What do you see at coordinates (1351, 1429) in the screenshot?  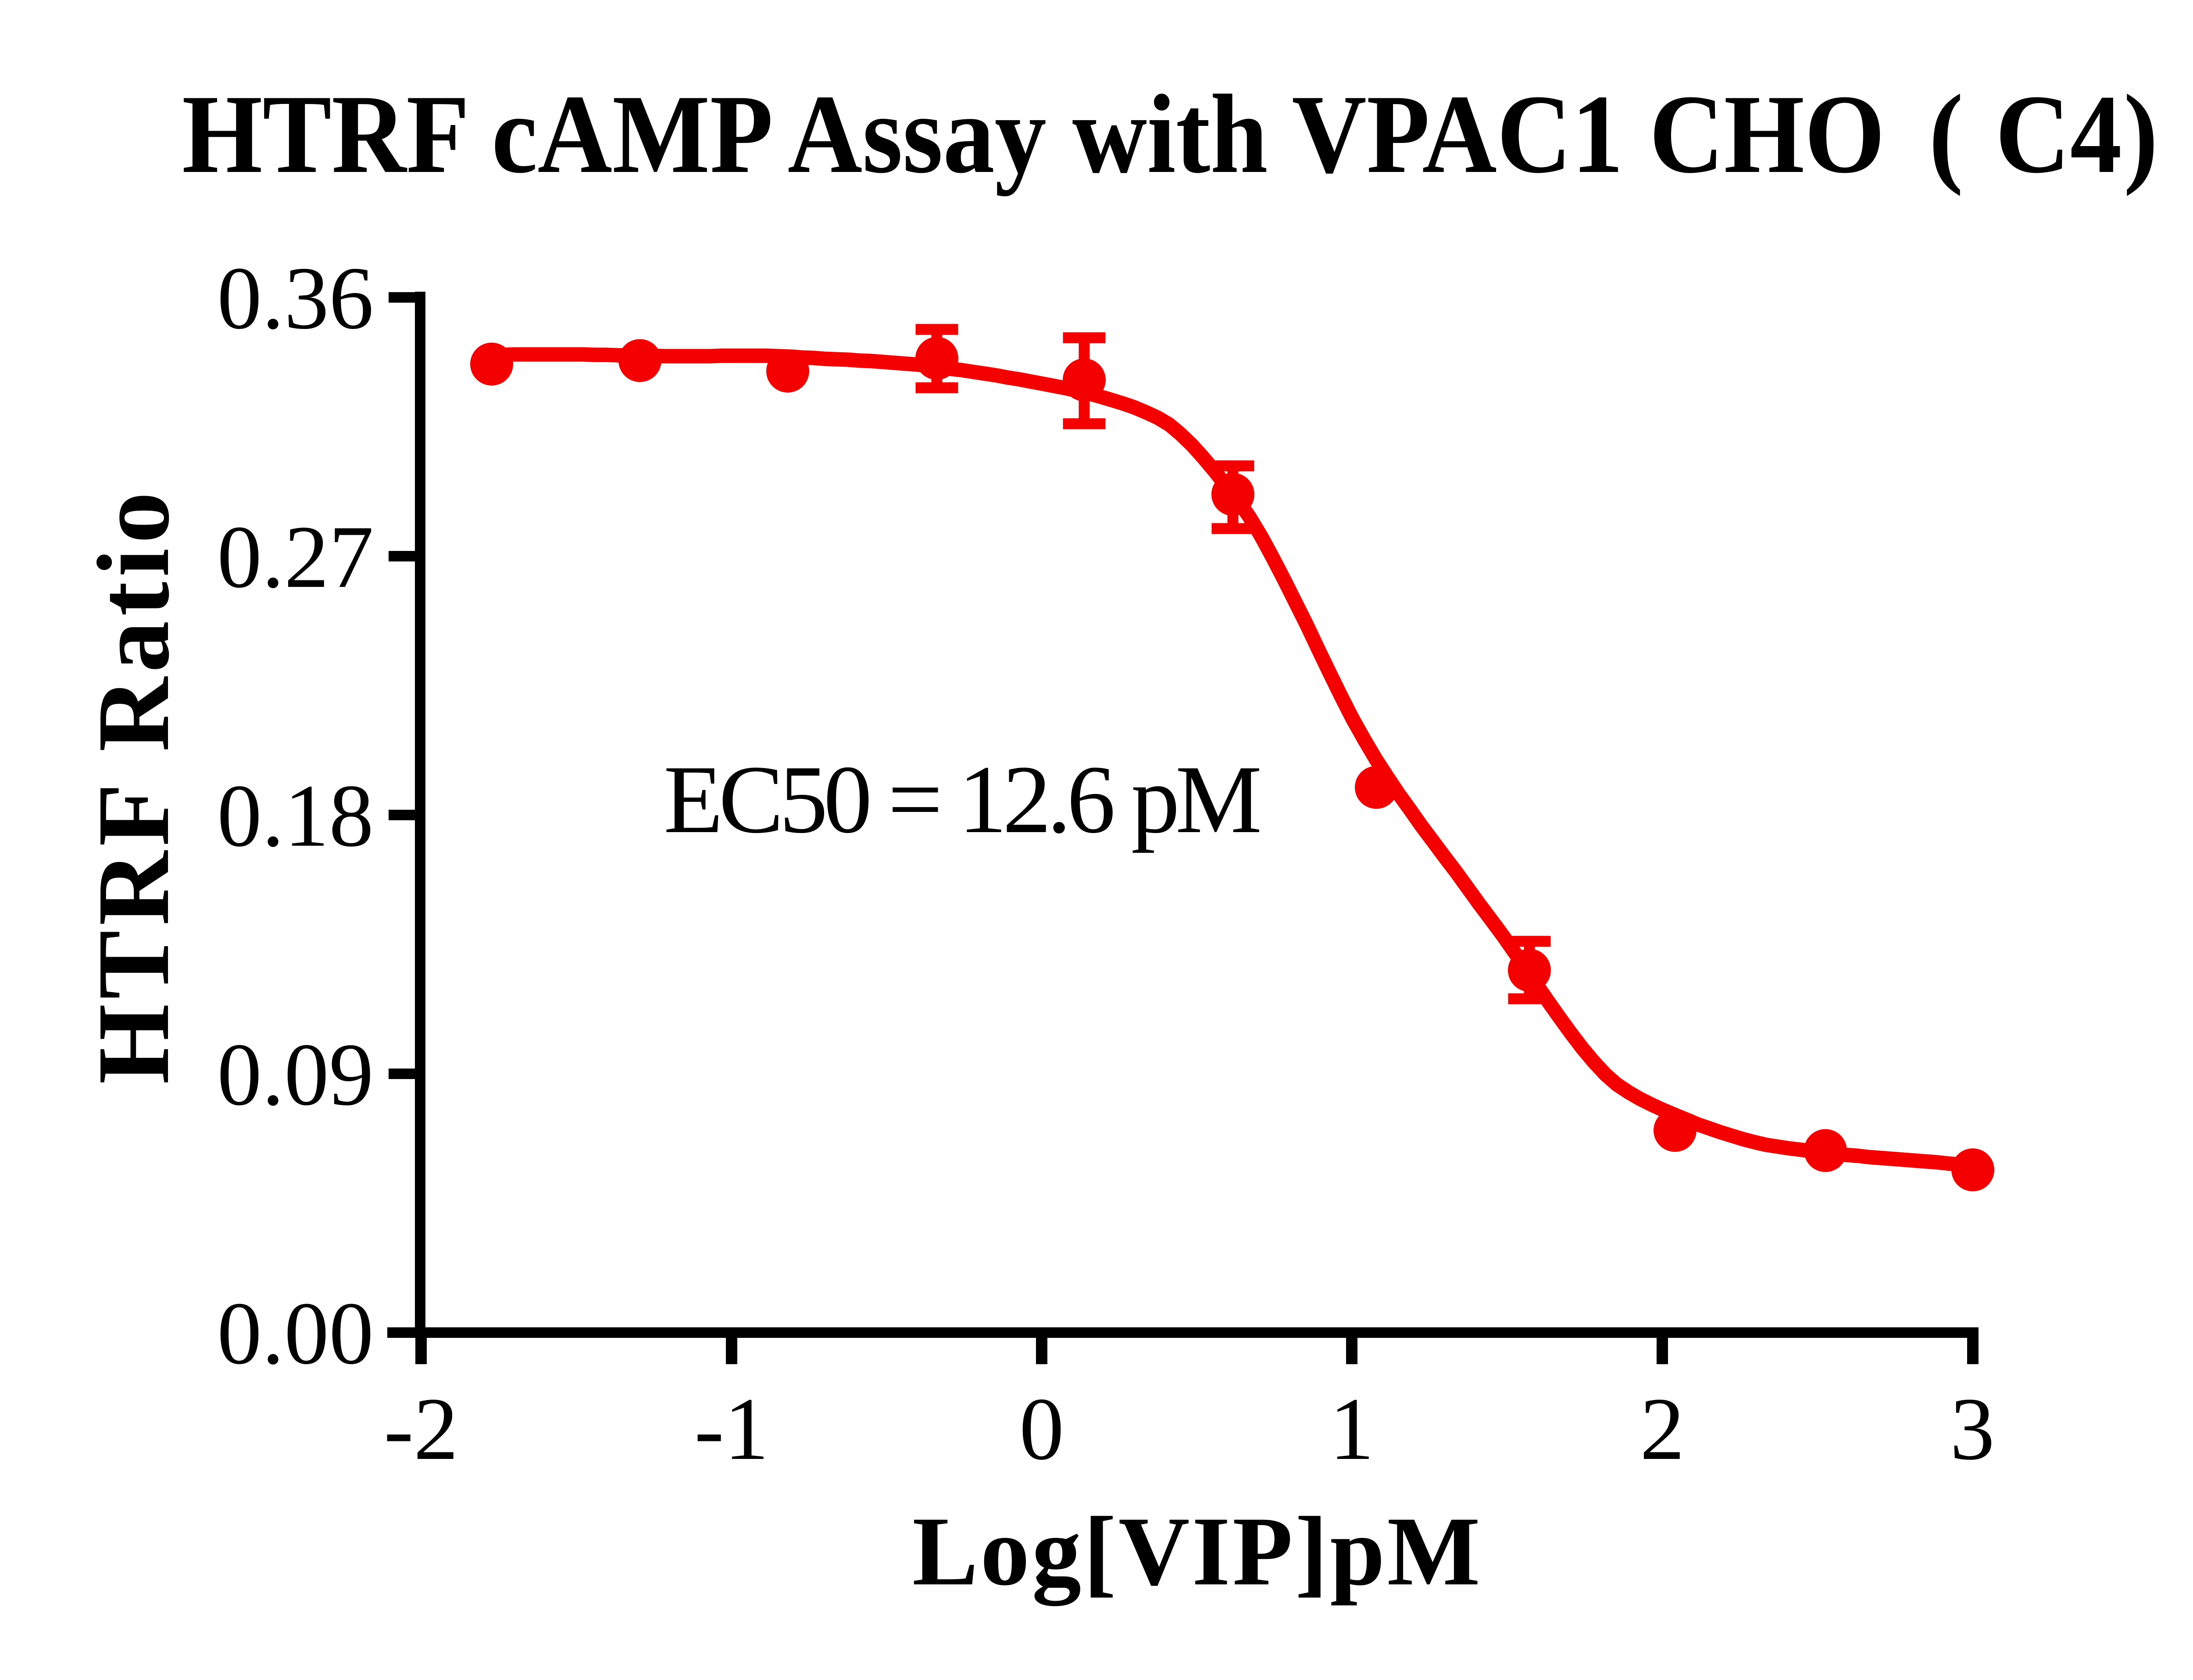 I see `svg-text: 1` at bounding box center [1351, 1429].